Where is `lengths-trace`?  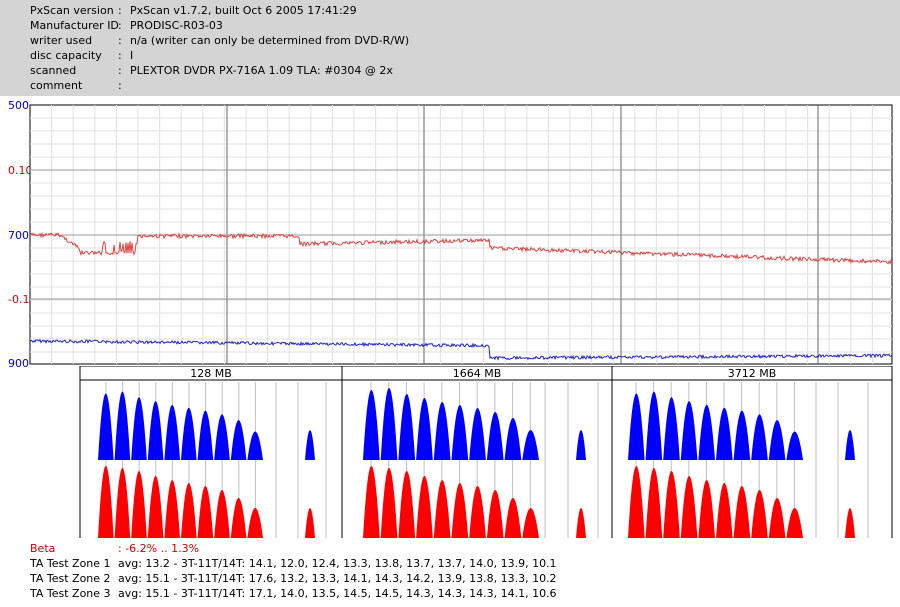
lengths-trace is located at coordinates (461, 349).